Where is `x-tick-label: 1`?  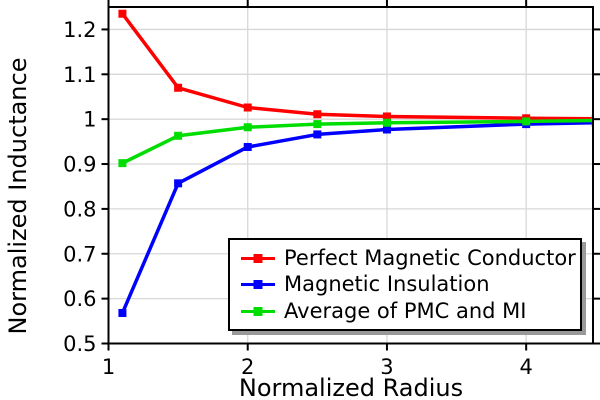
x-tick-label: 1 is located at coordinates (108, 367).